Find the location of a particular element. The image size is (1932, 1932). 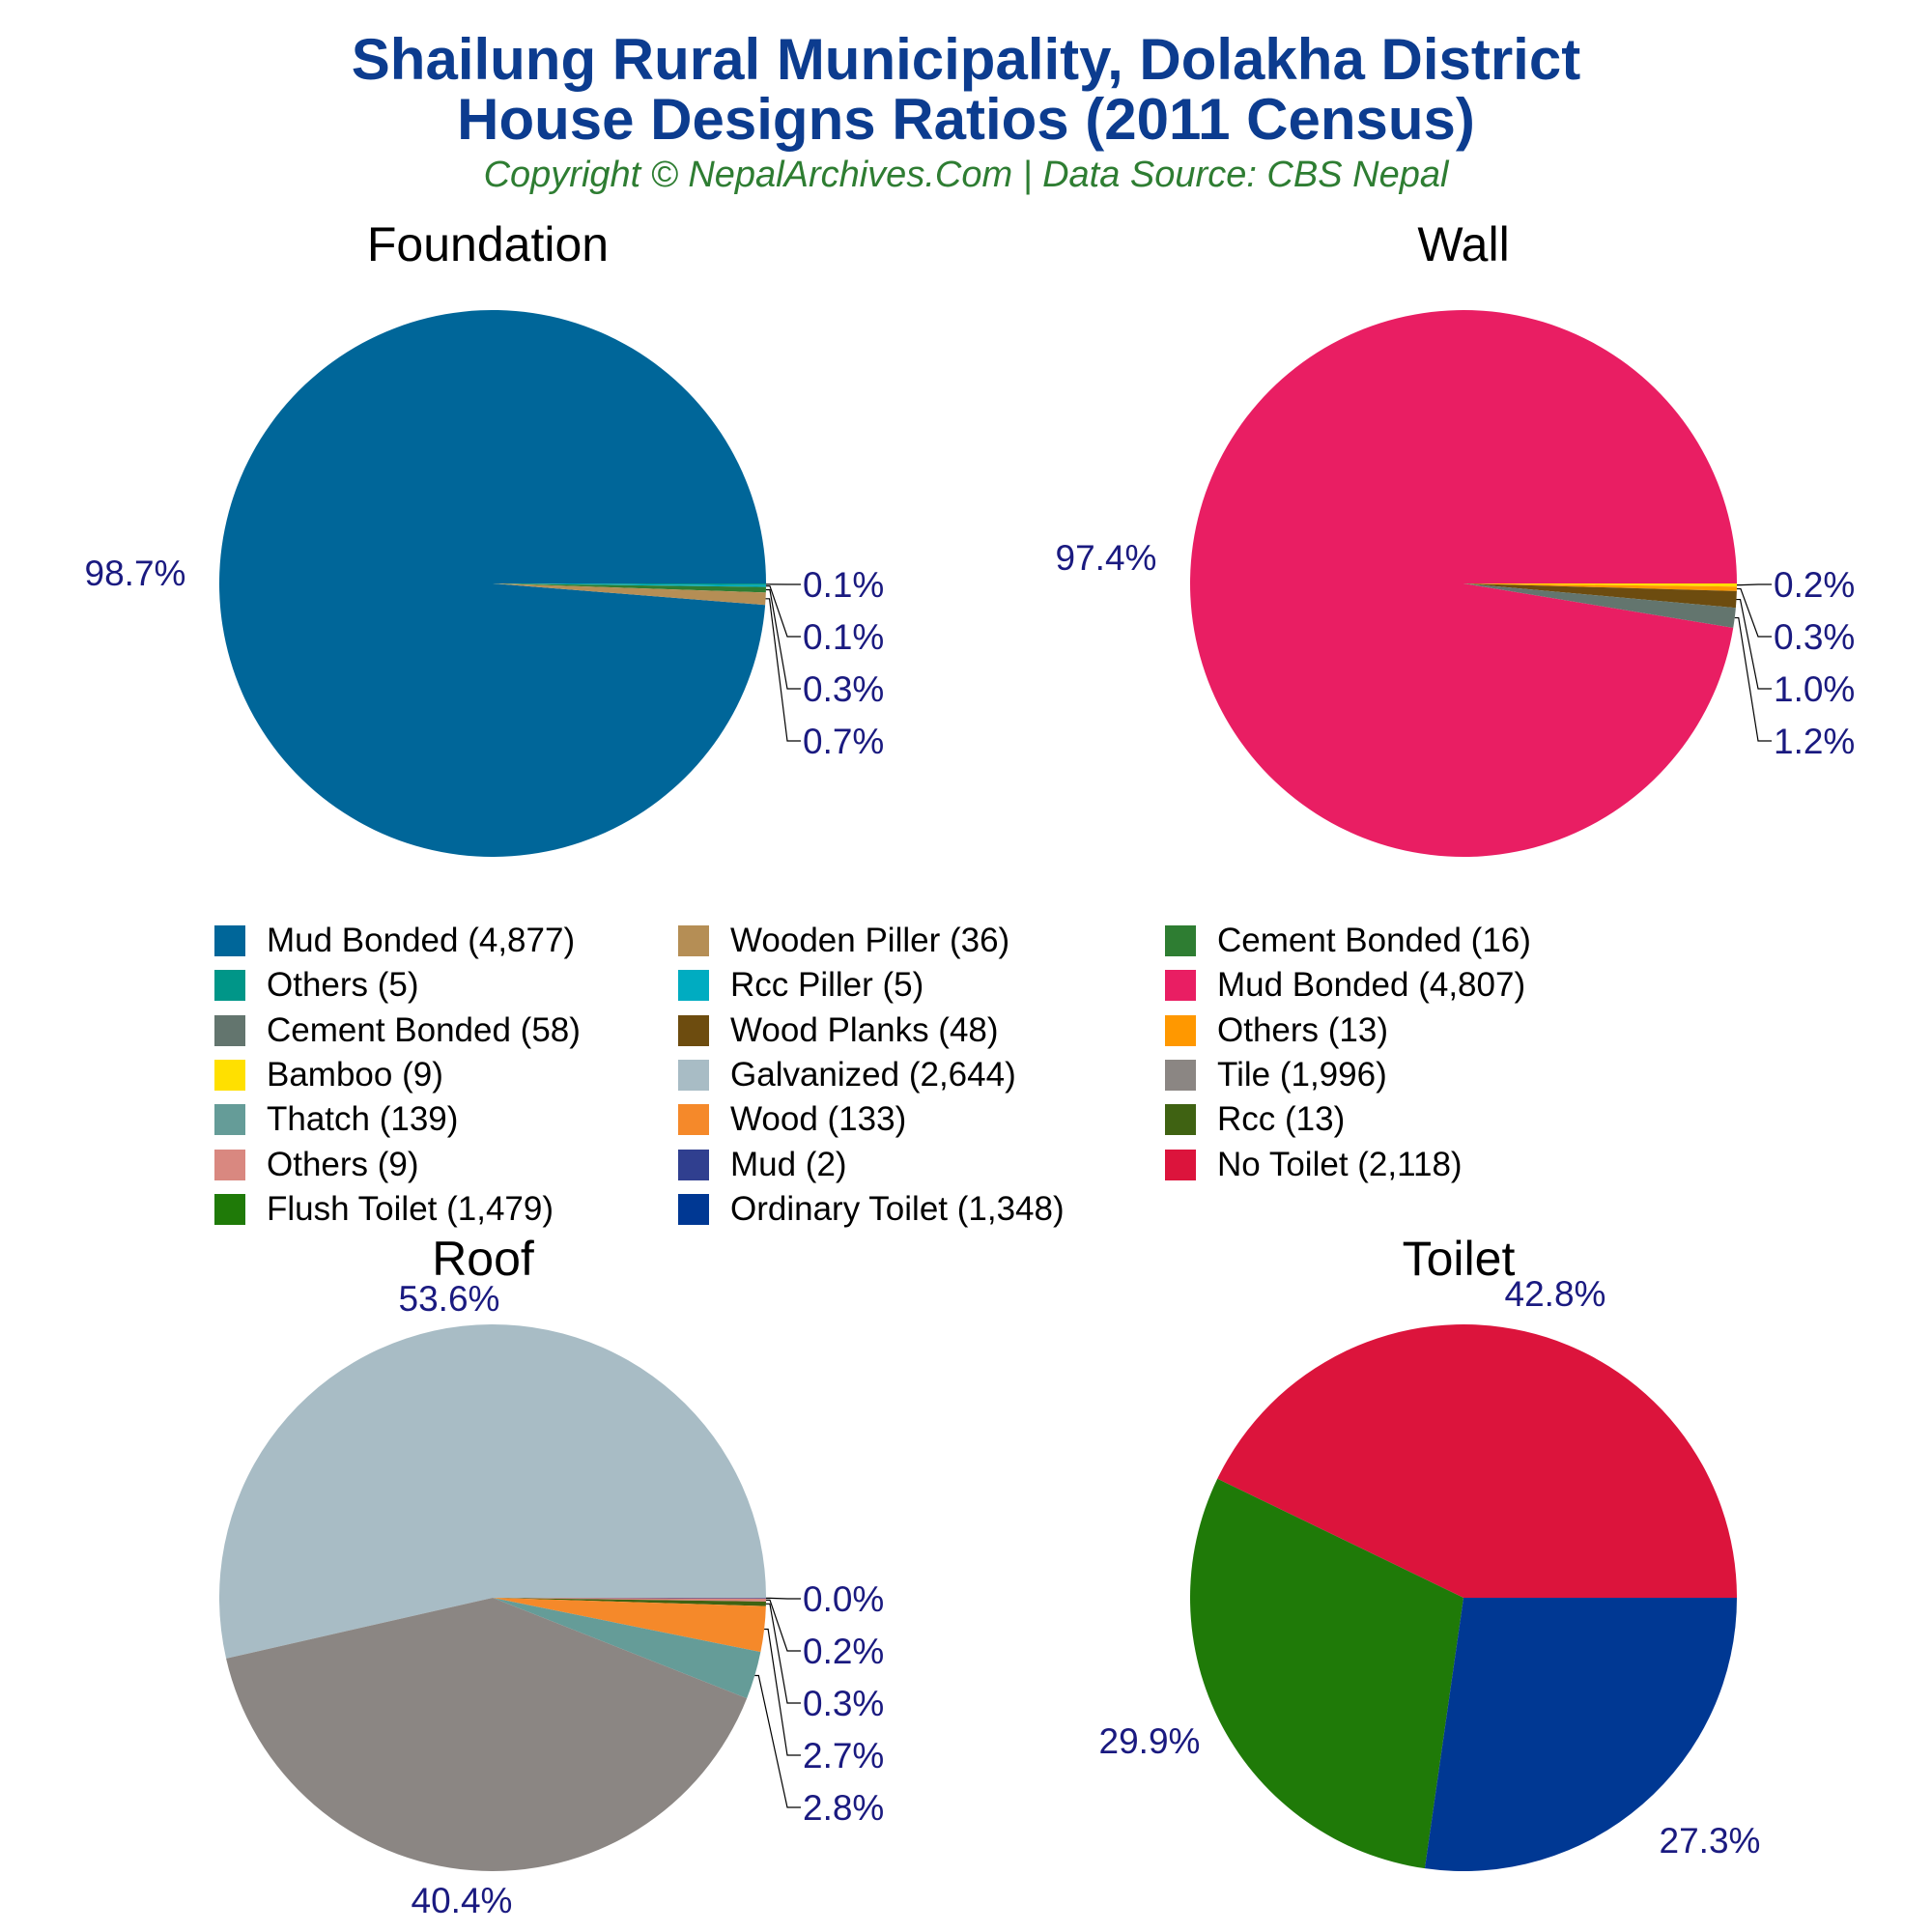

legend-label: Others (9) is located at coordinates (343, 1164).